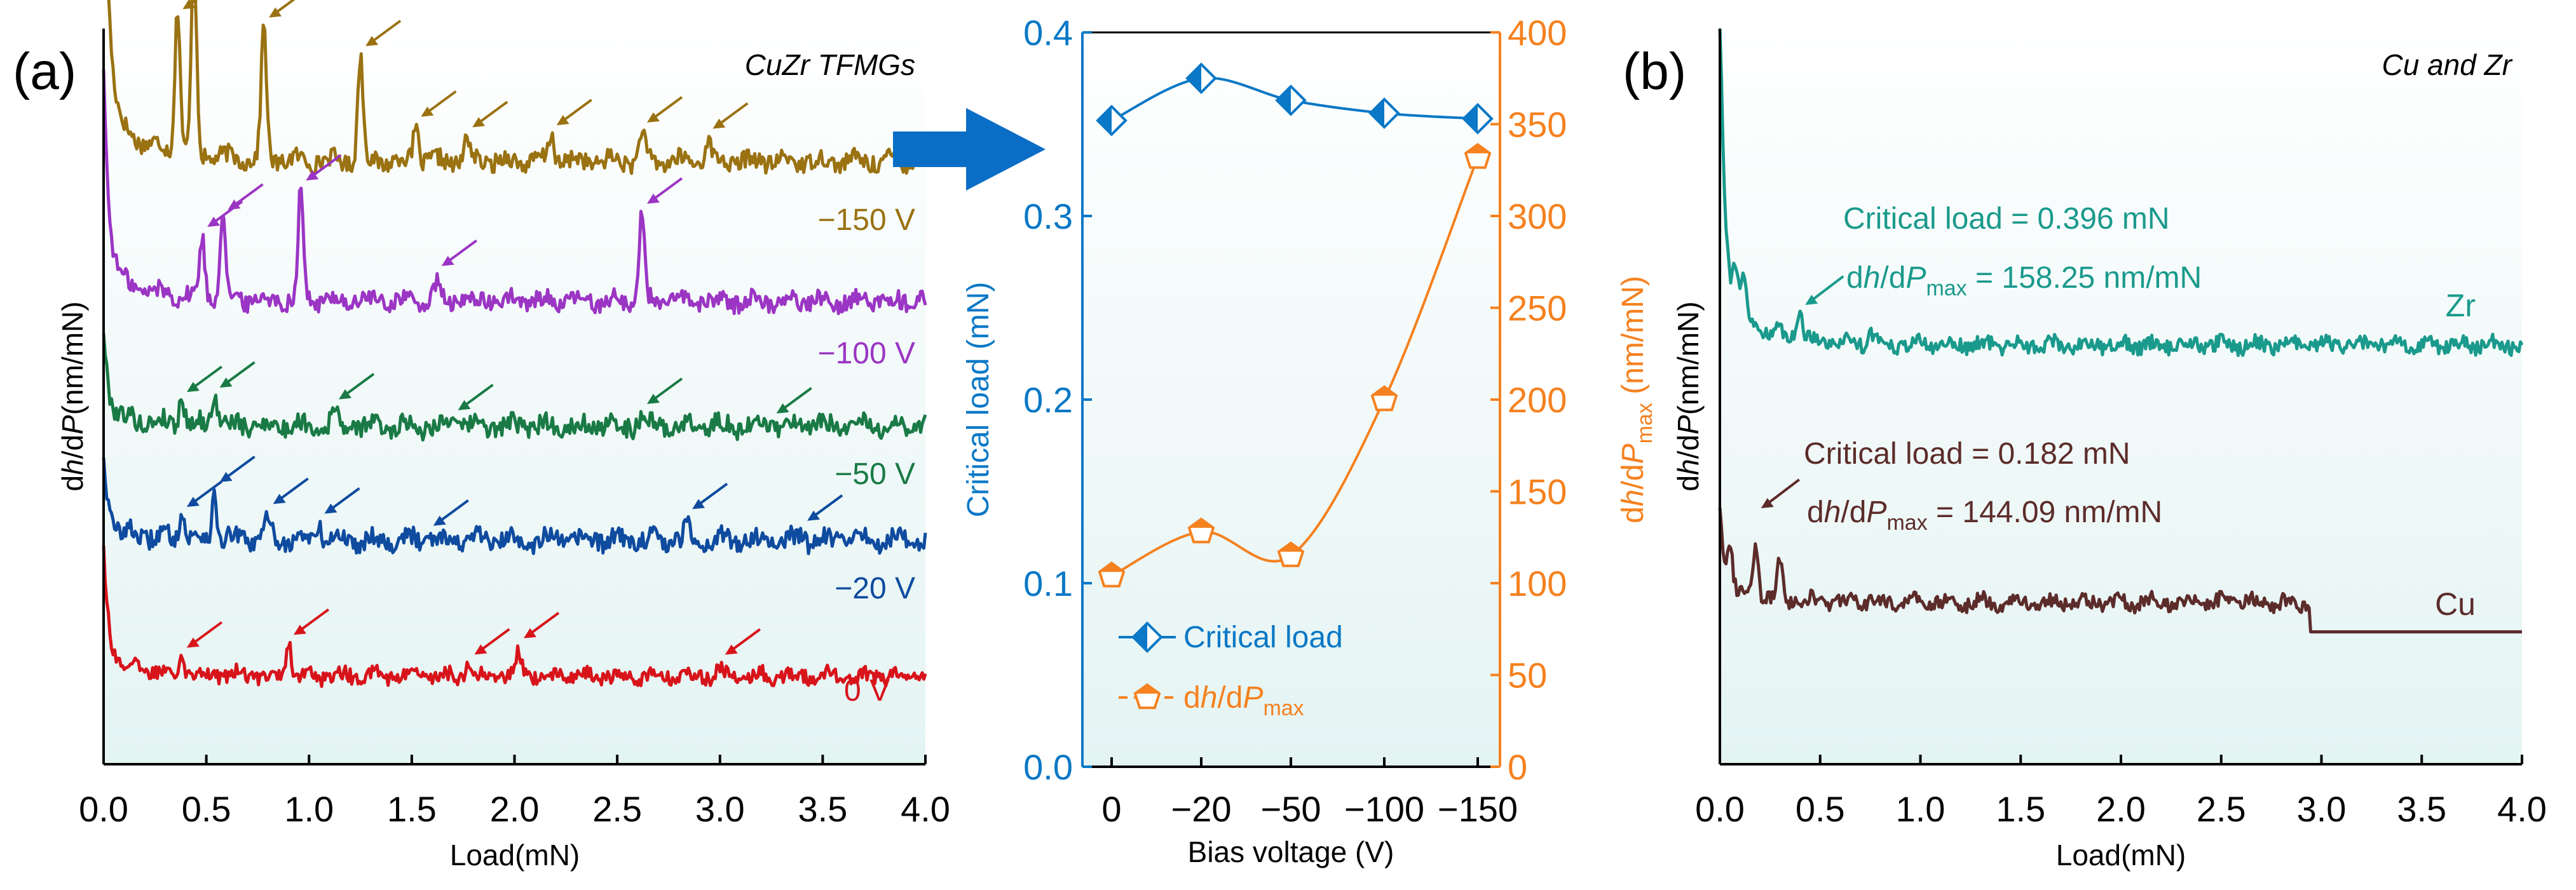 This screenshot has height=890, width=2576. What do you see at coordinates (1826, 289) in the screenshot?
I see `annotation-arrow-shaft-zr` at bounding box center [1826, 289].